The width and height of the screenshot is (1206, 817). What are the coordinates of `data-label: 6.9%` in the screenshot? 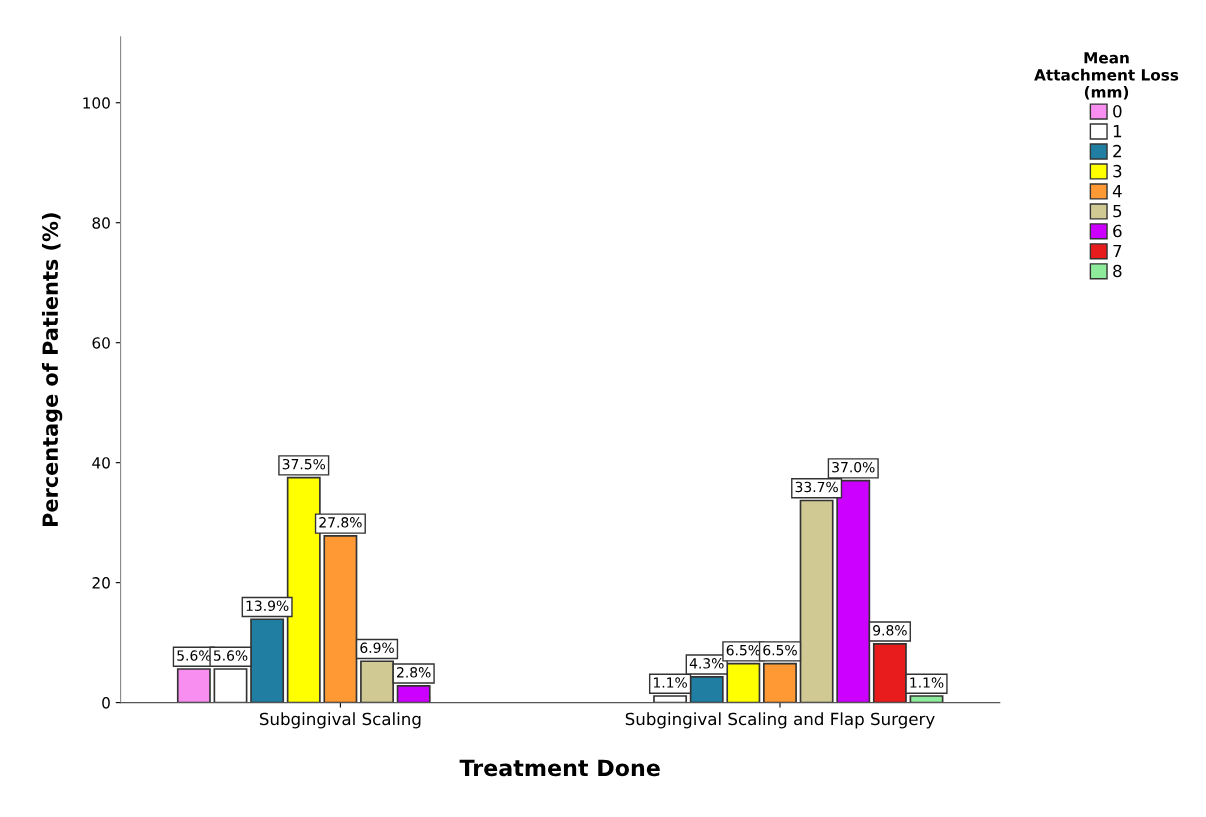 It's located at (377, 647).